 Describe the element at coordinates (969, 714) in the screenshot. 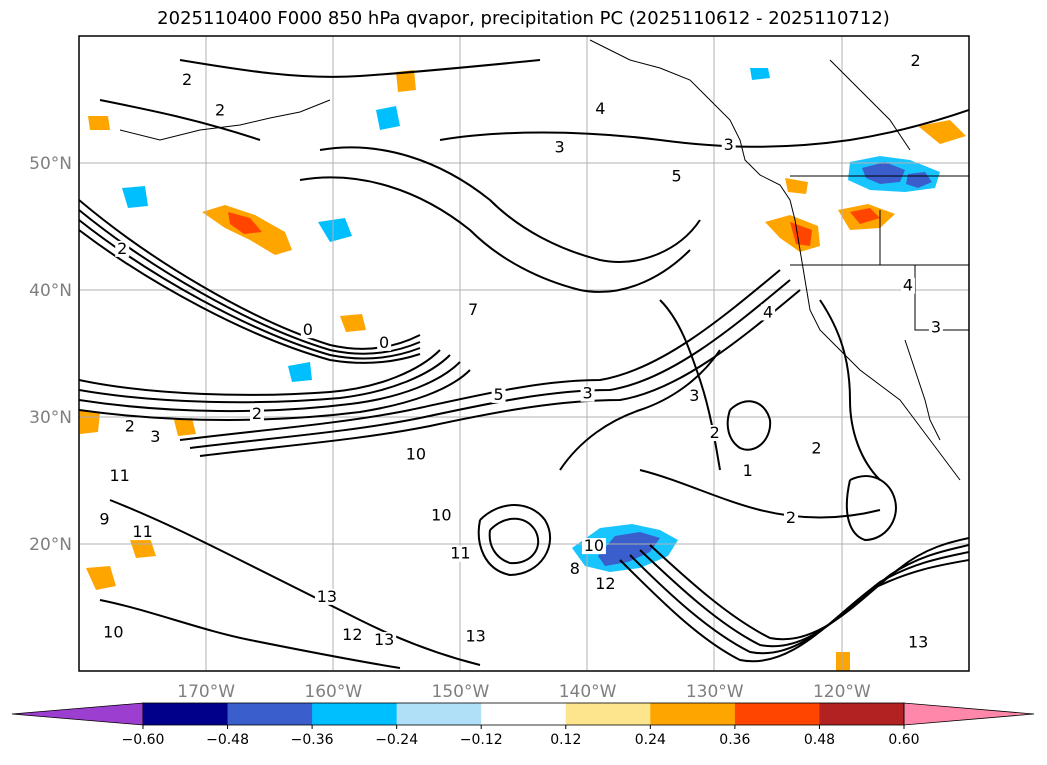

I see `colorbar-extend-max` at that location.